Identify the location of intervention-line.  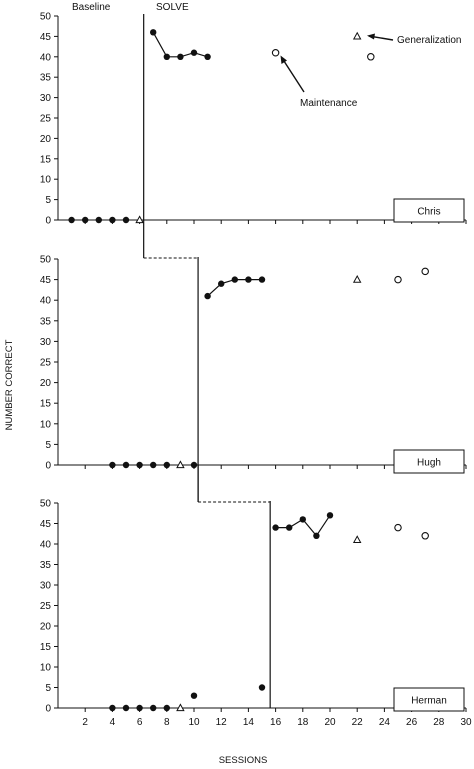
(180, 45).